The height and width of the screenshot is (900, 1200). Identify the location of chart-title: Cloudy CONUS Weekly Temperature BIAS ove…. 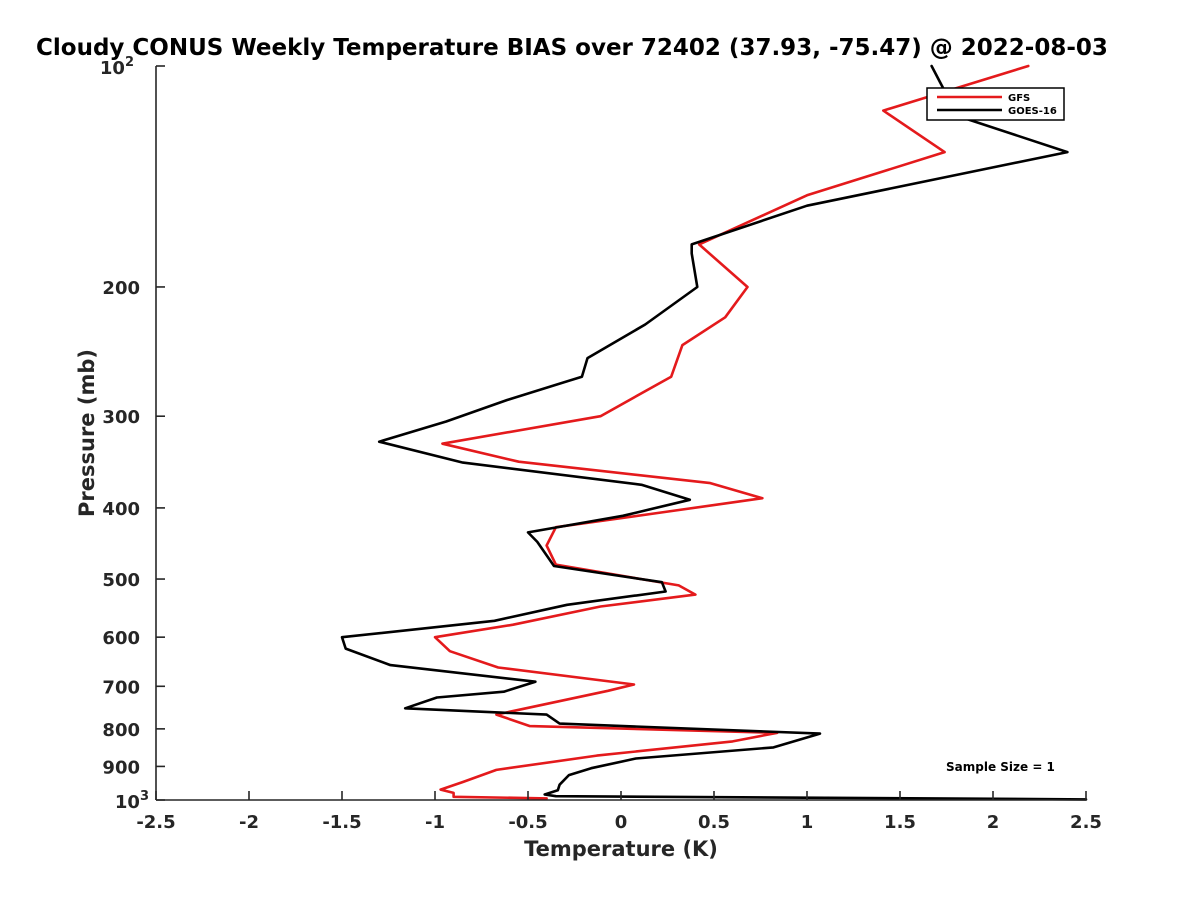
(572, 48).